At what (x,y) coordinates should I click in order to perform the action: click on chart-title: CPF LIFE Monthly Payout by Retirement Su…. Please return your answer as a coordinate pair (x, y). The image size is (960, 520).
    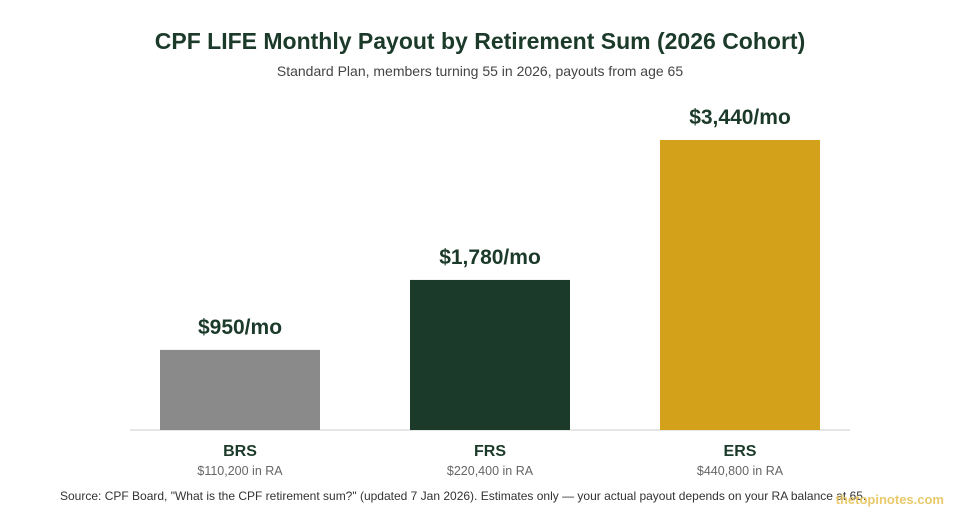
    Looking at the image, I should click on (480, 41).